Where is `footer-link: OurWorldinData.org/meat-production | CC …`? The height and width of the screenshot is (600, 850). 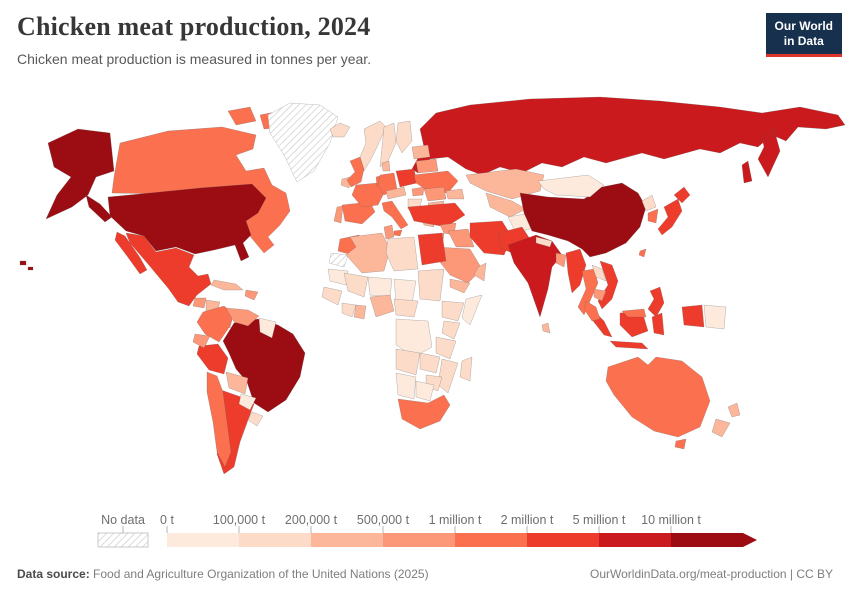
footer-link: OurWorldinData.org/meat-production | CC … is located at coordinates (711, 574).